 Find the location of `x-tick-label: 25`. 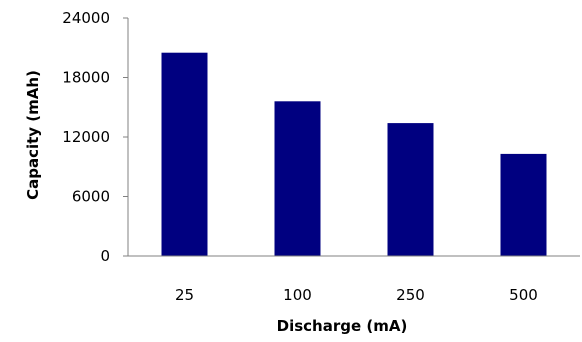

x-tick-label: 25 is located at coordinates (184, 295).